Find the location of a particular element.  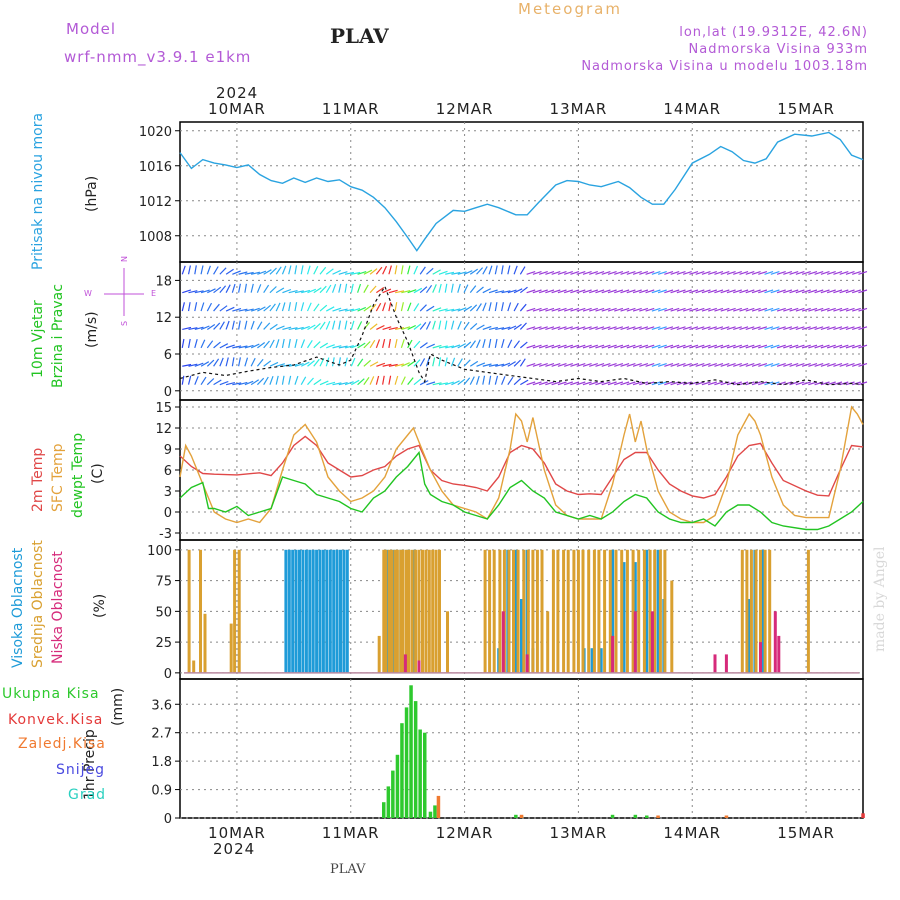

precipitation-xtick-label: 15MAR is located at coordinates (806, 833).